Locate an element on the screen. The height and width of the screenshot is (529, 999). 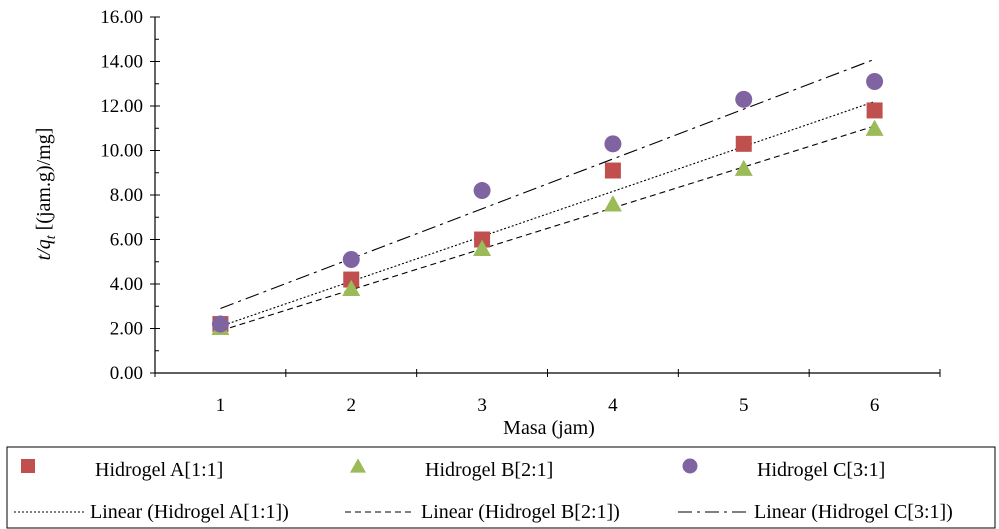
y-axis: 0.00 2.00 4.00 6.00 8.00 10.00 12.00 14.00 16.00 is located at coordinates (130, 195).